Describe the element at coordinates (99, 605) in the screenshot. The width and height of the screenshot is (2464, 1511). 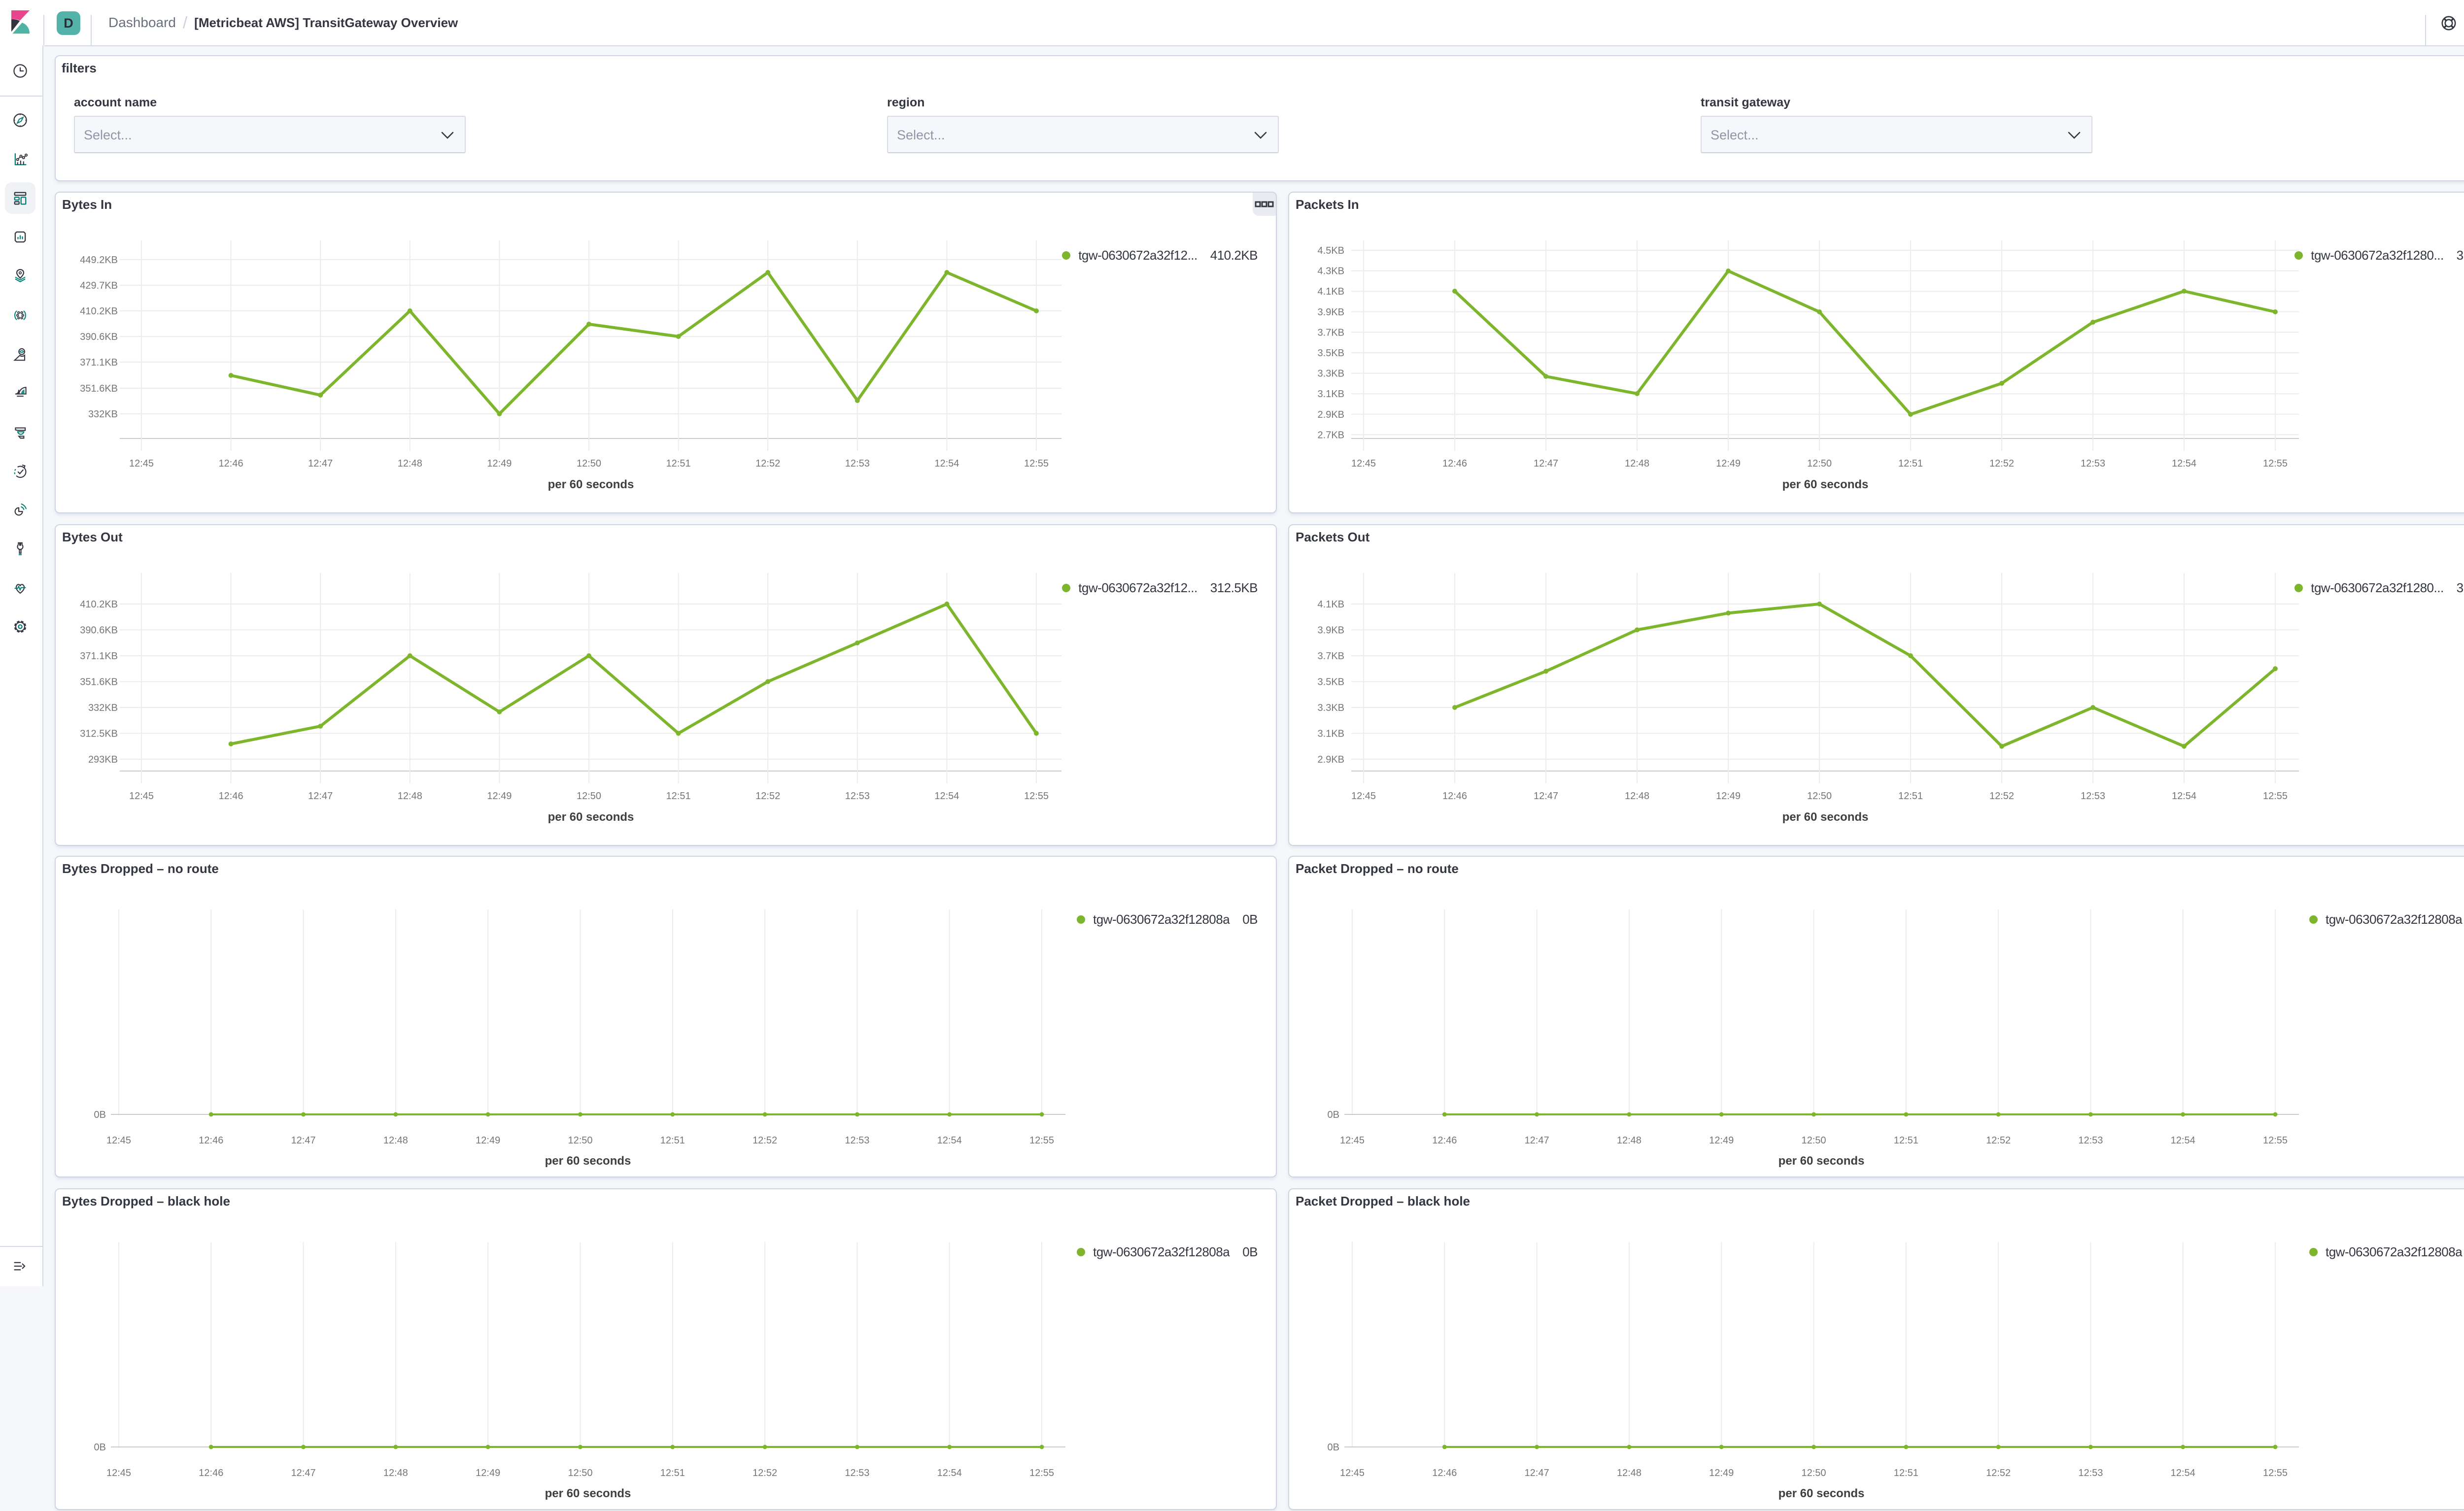
I see `svg-text: 410.2KB` at that location.